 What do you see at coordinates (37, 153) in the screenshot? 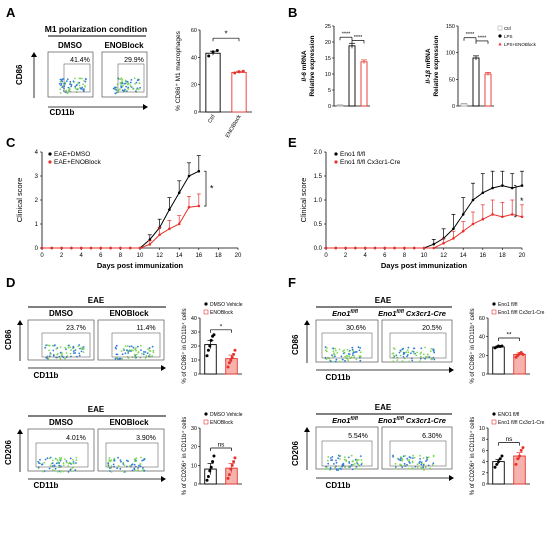
I see `y-tick-label: 4` at bounding box center [37, 153].